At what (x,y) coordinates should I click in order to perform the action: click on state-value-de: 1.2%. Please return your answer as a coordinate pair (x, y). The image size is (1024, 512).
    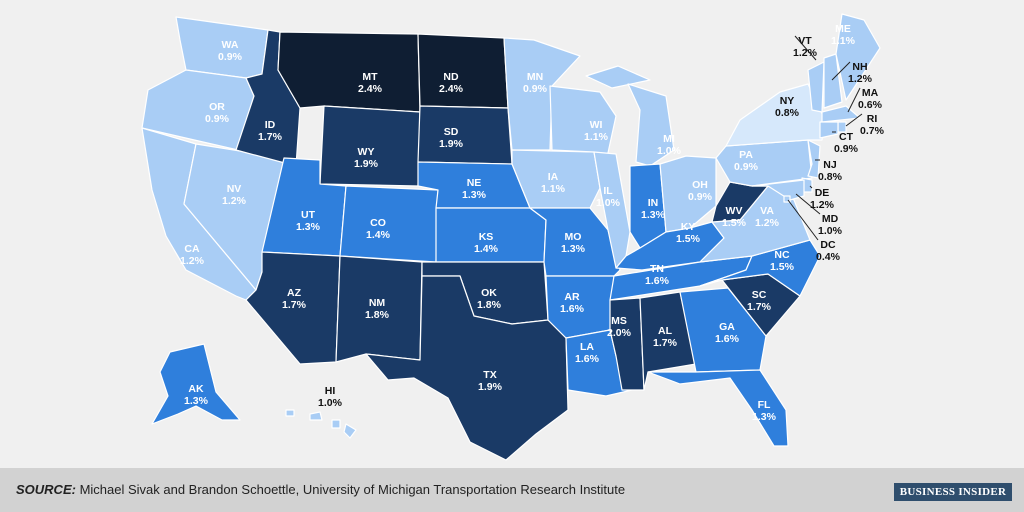
    Looking at the image, I should click on (822, 205).